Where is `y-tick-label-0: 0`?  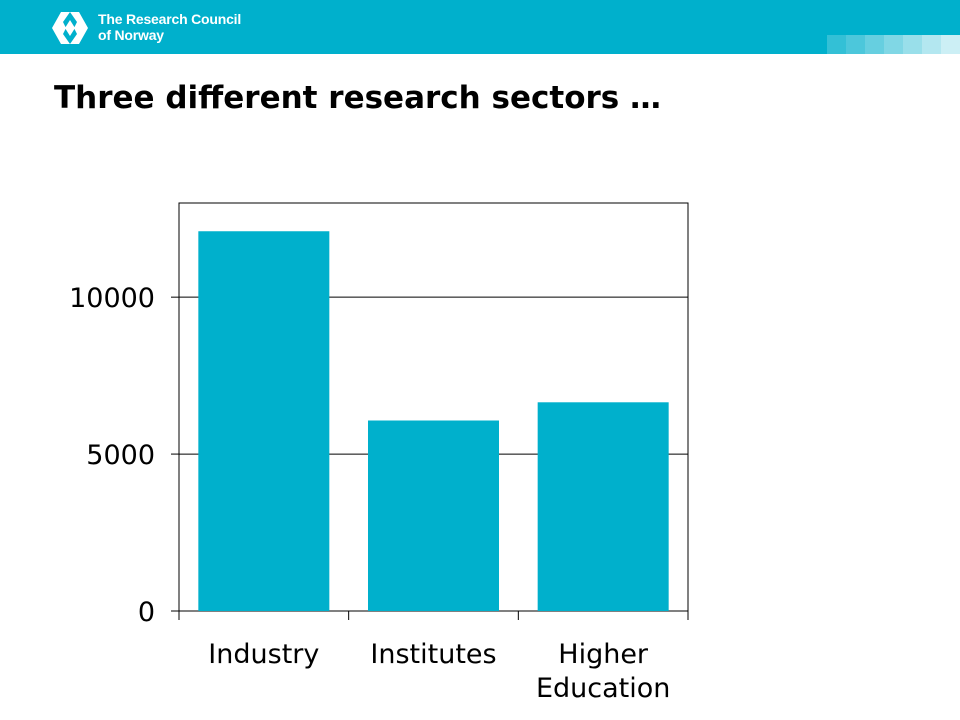
y-tick-label-0: 0 is located at coordinates (146, 612).